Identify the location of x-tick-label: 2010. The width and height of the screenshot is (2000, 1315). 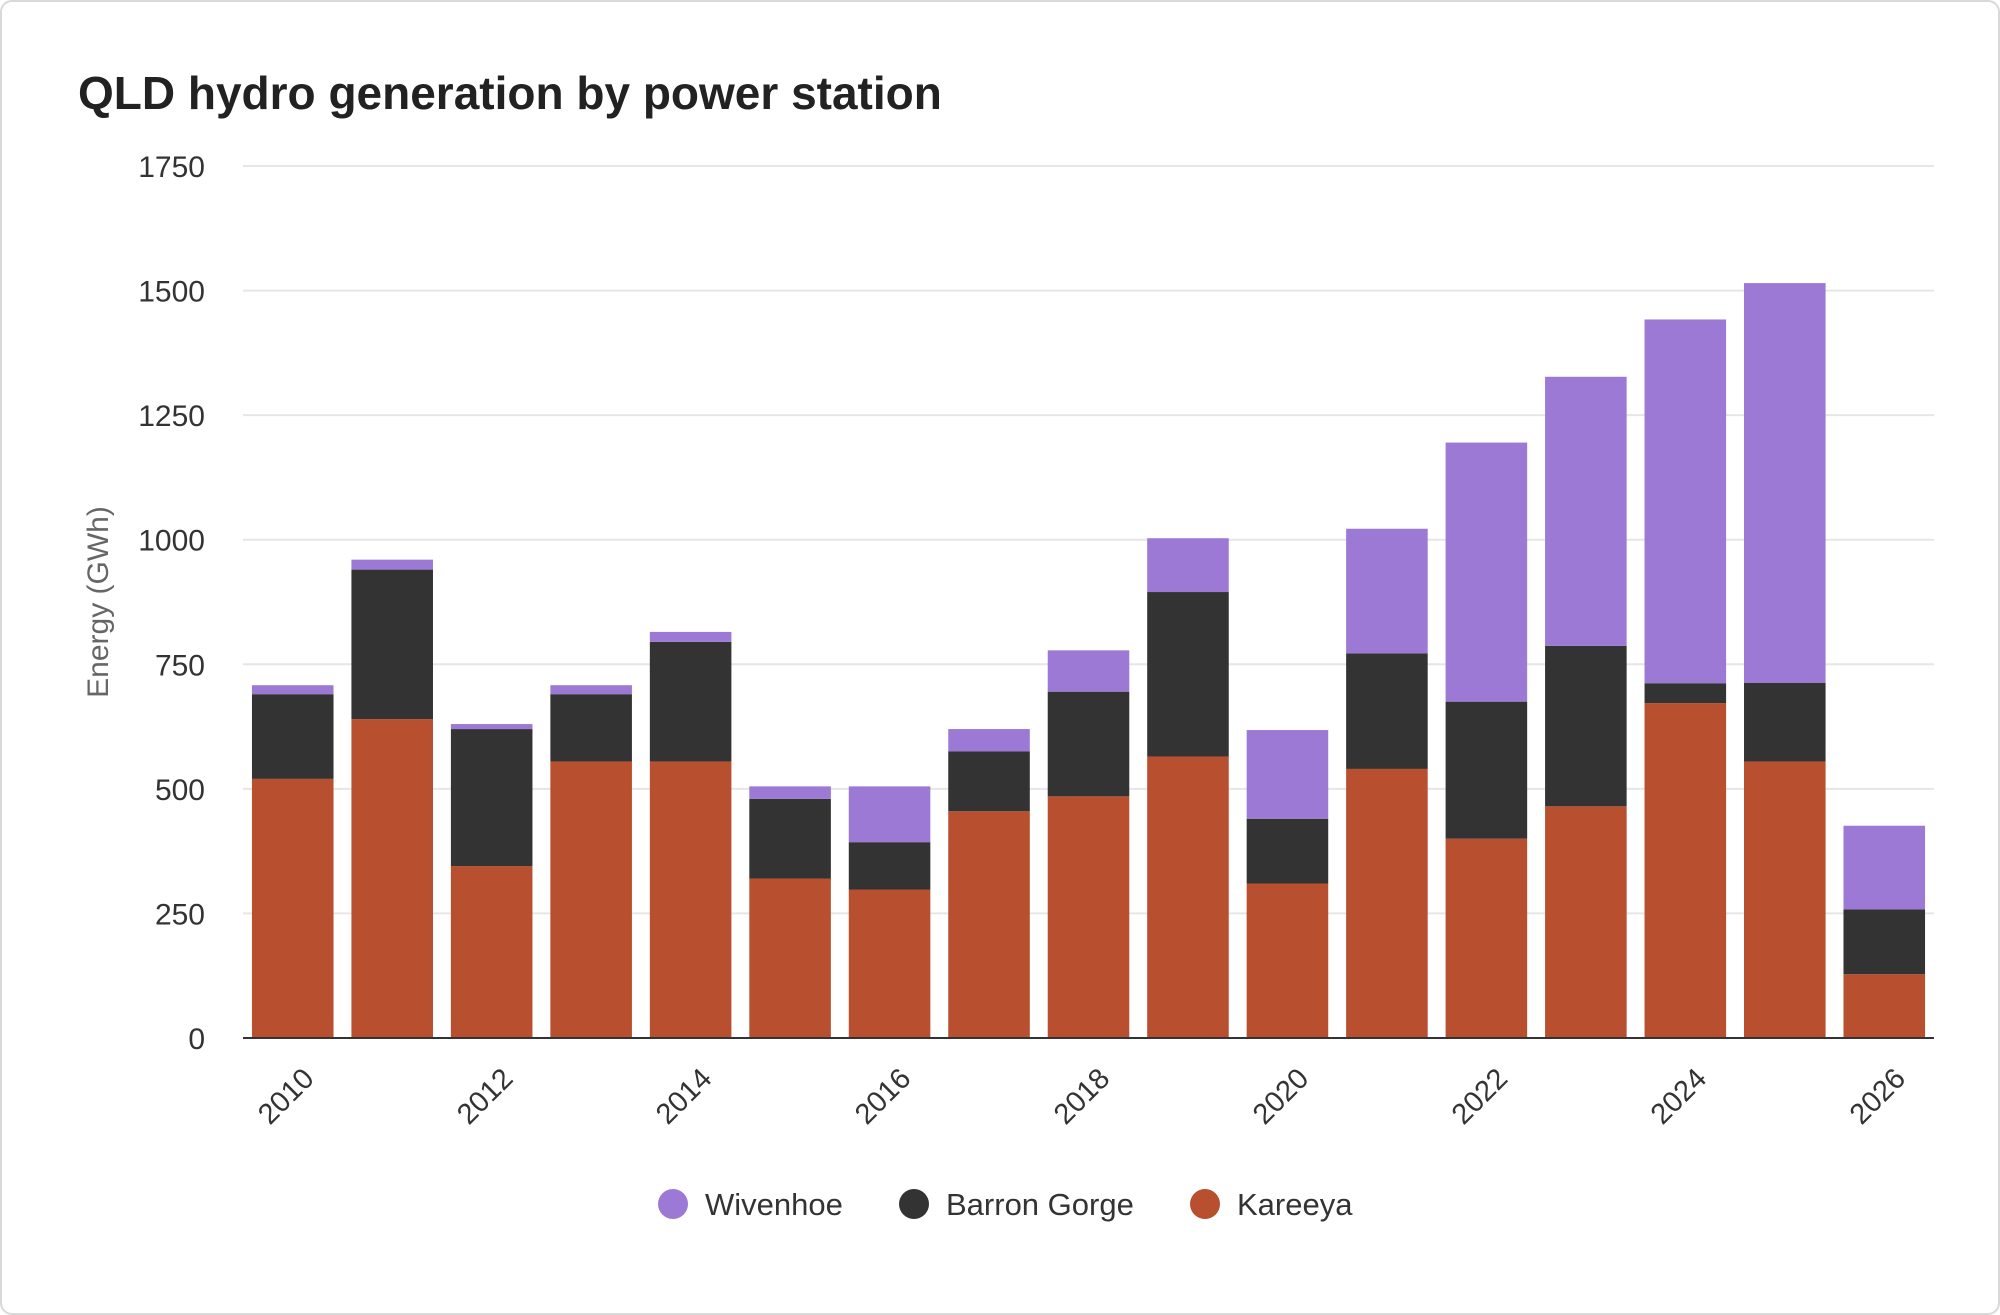
(286, 1097).